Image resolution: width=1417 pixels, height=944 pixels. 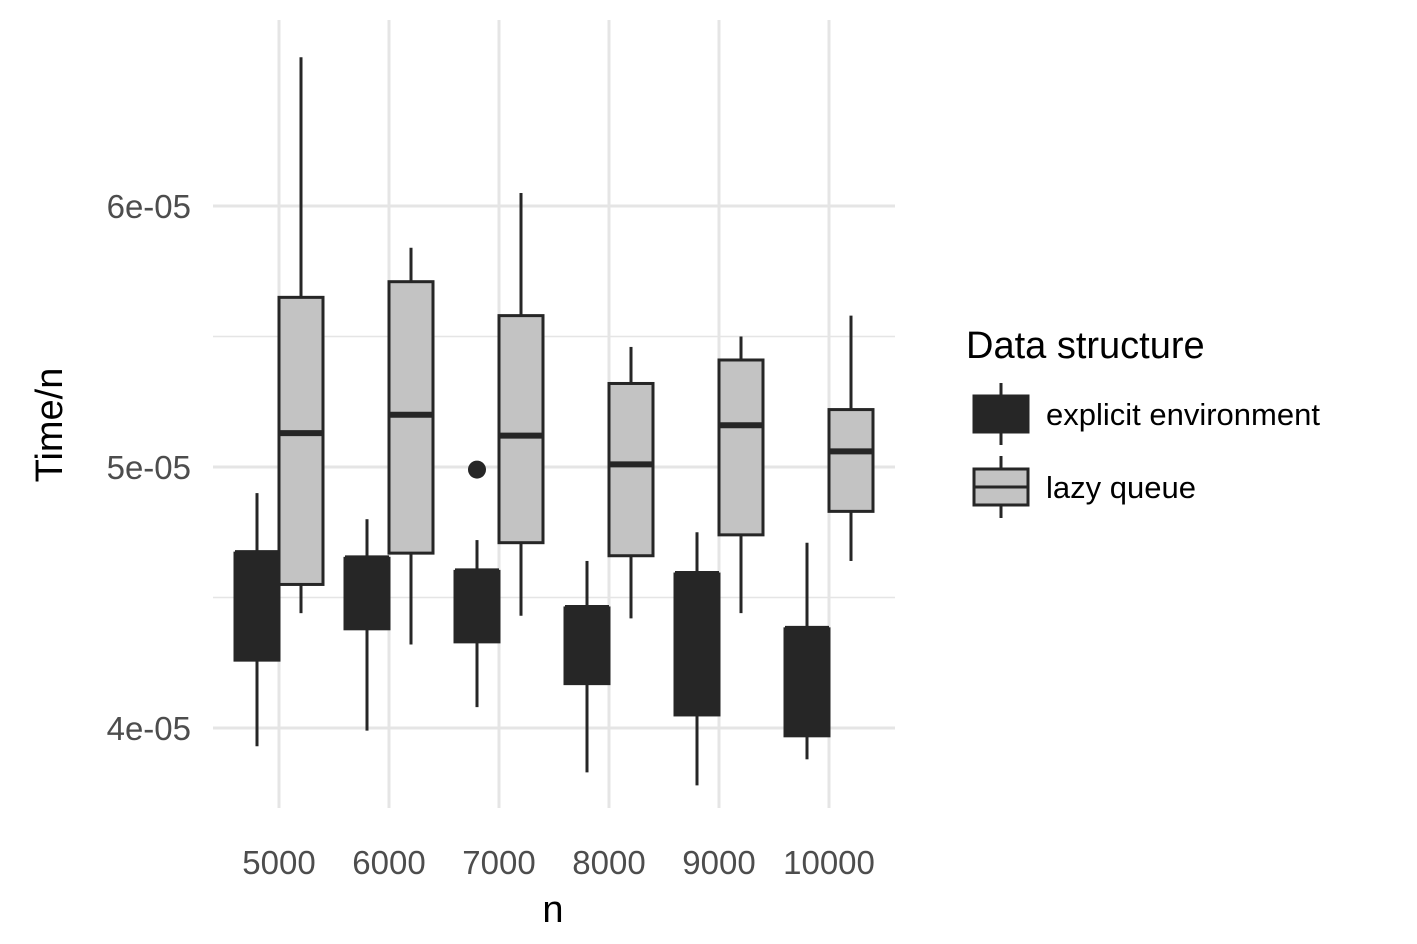 What do you see at coordinates (50, 425) in the screenshot?
I see `y-axis-title: Time/n` at bounding box center [50, 425].